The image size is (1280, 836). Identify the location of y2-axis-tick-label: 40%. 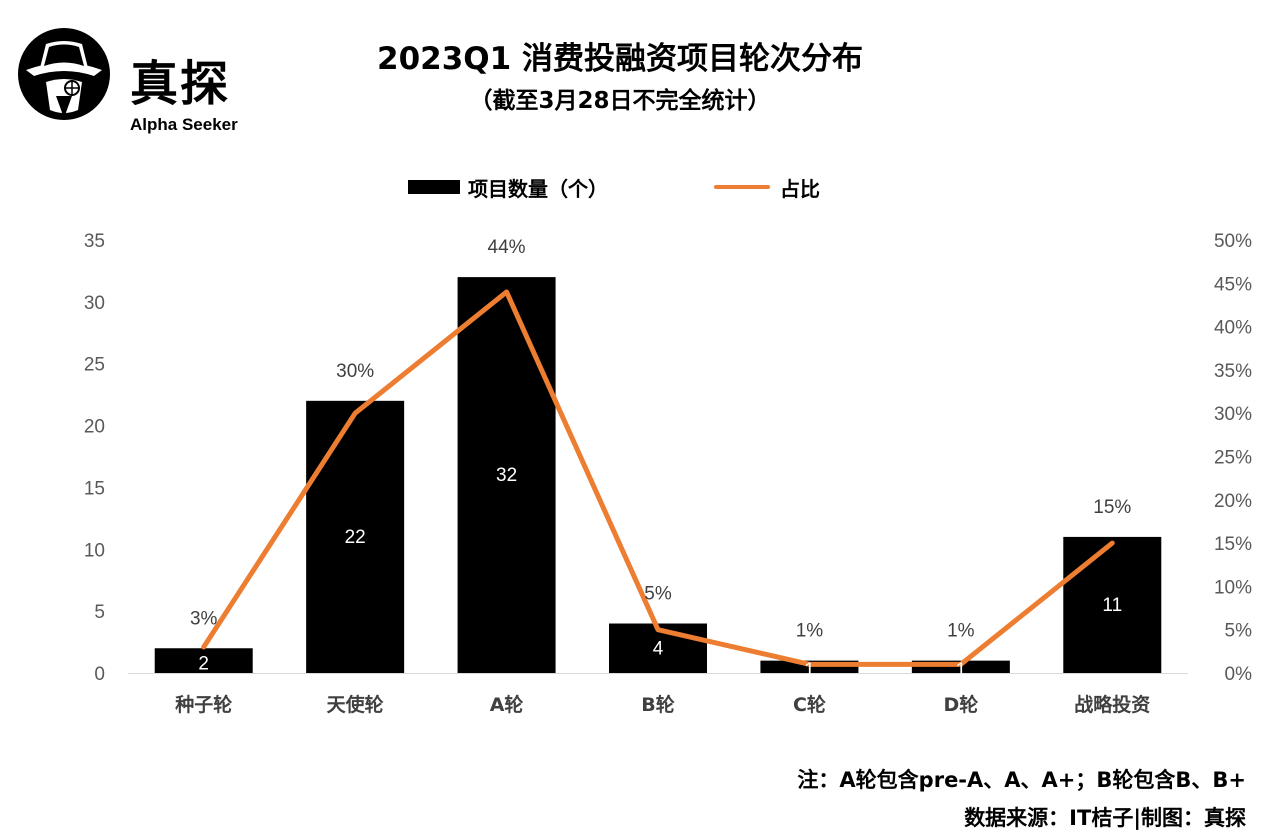
(1233, 328).